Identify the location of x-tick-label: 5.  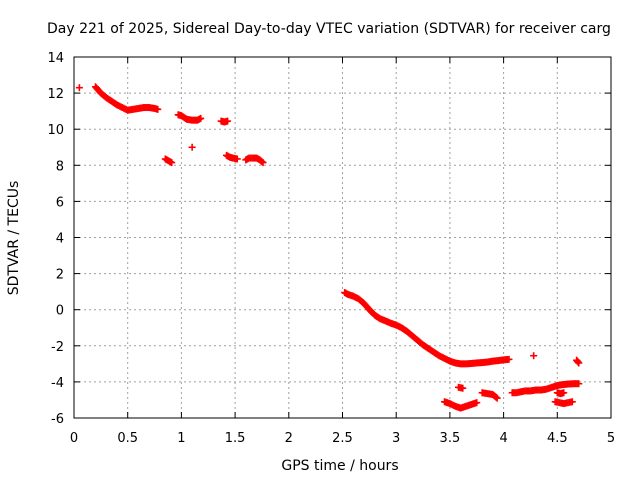
(611, 438).